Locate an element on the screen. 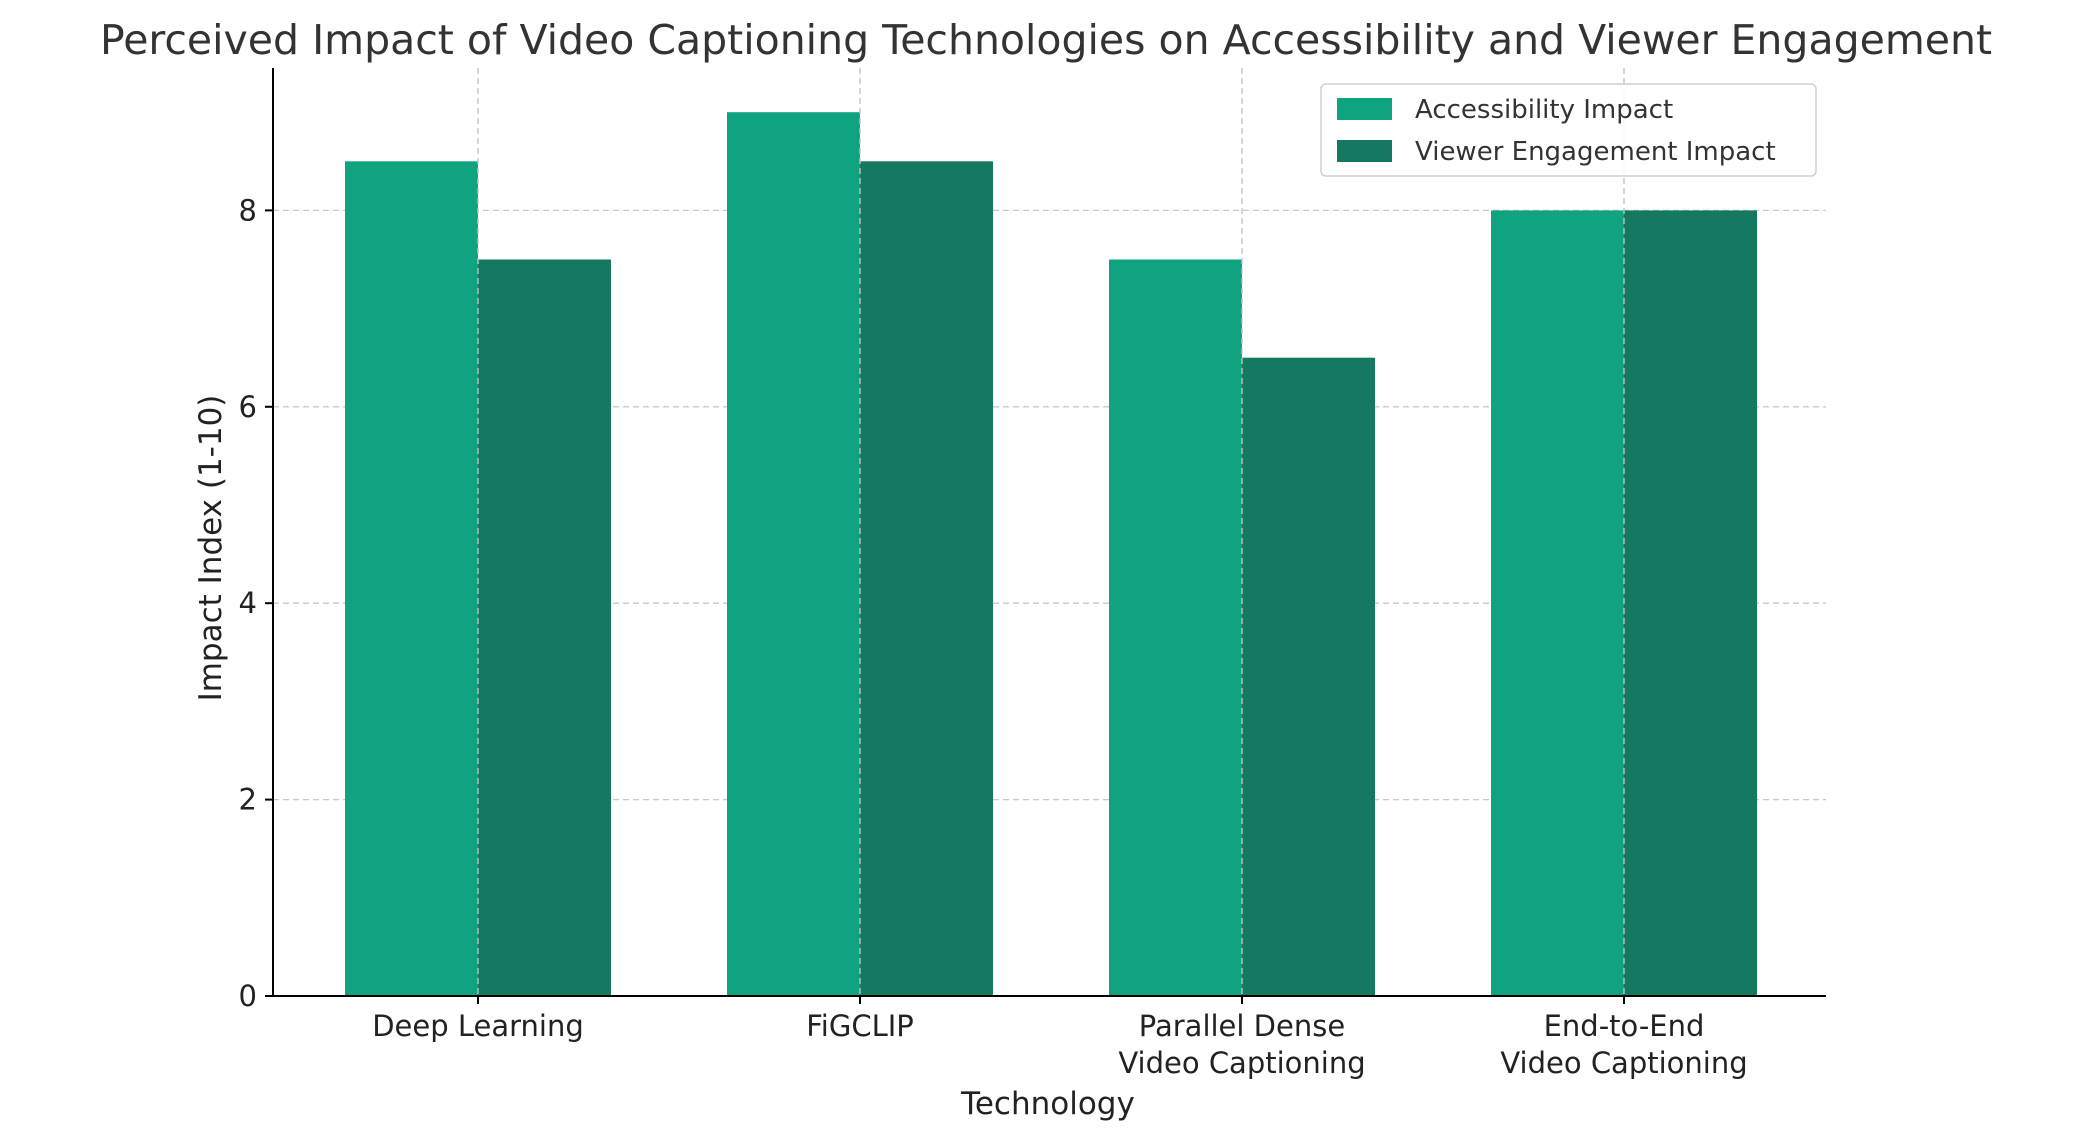 The width and height of the screenshot is (2093, 1139). x-tick-label: Deep Learning is located at coordinates (478, 1026).